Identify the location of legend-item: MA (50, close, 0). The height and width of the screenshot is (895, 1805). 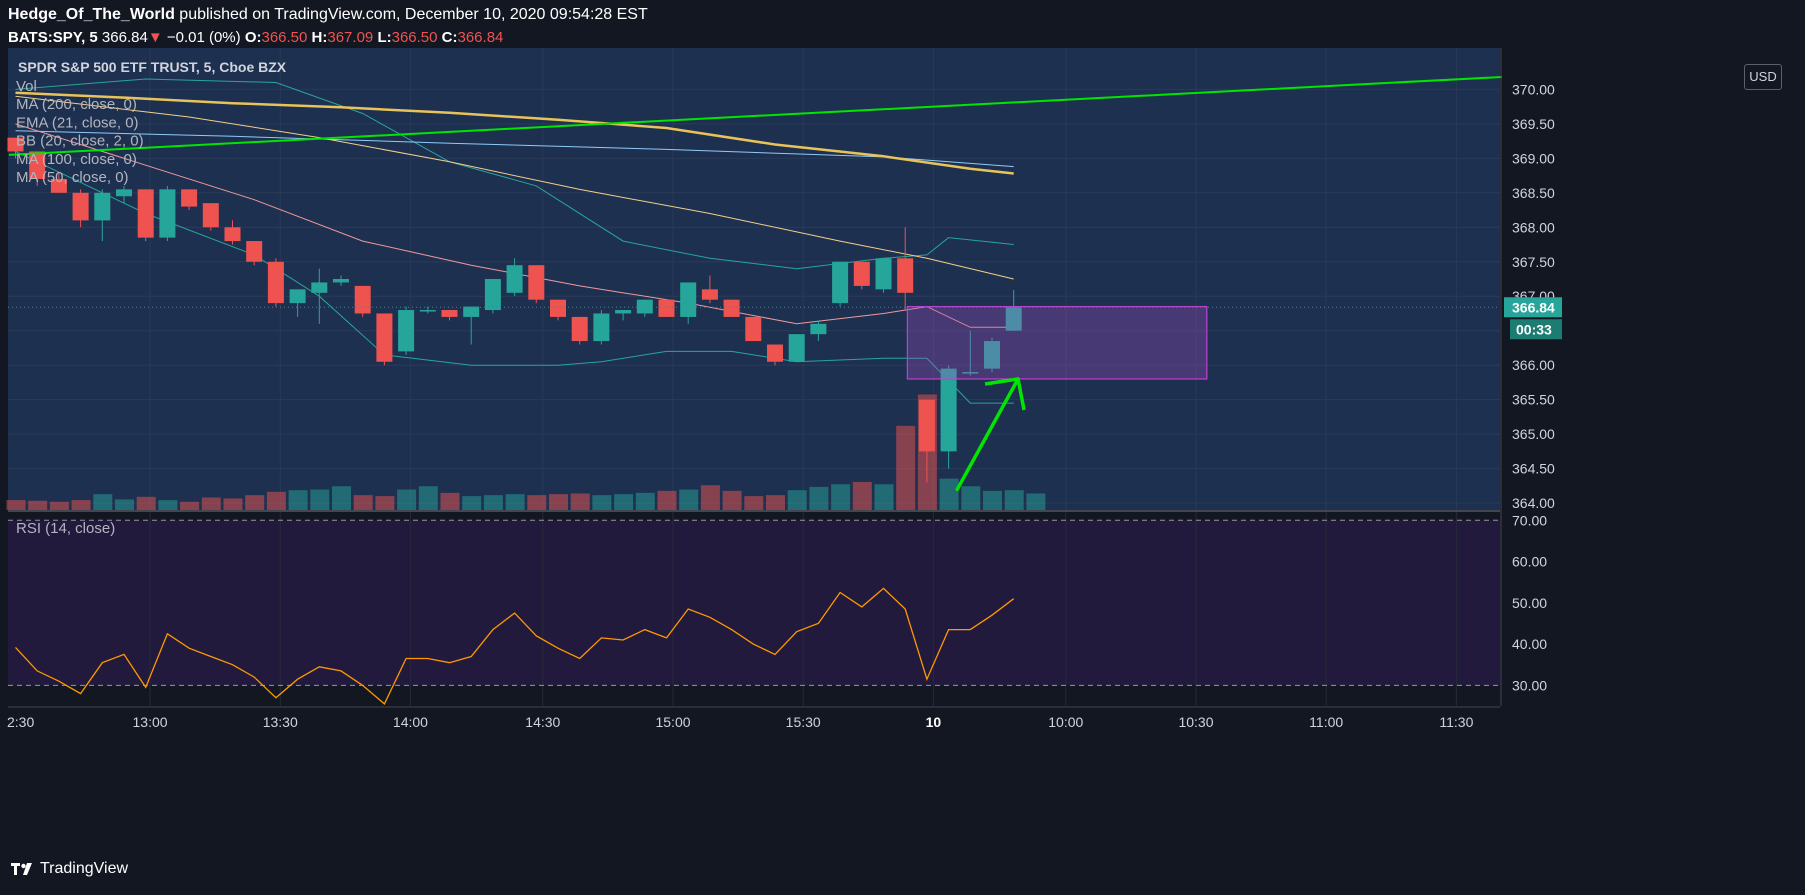
(72, 177).